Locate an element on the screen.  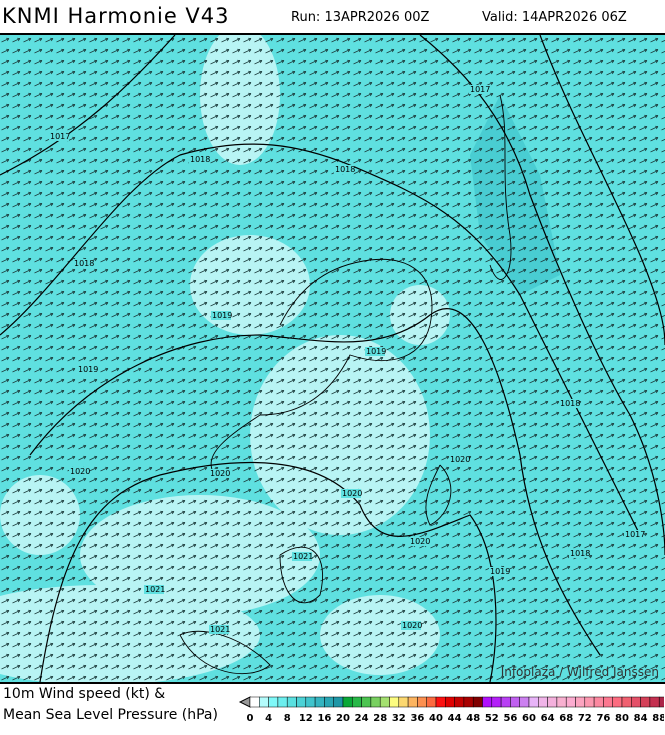
scale-tick-label: 12 is located at coordinates (306, 718).